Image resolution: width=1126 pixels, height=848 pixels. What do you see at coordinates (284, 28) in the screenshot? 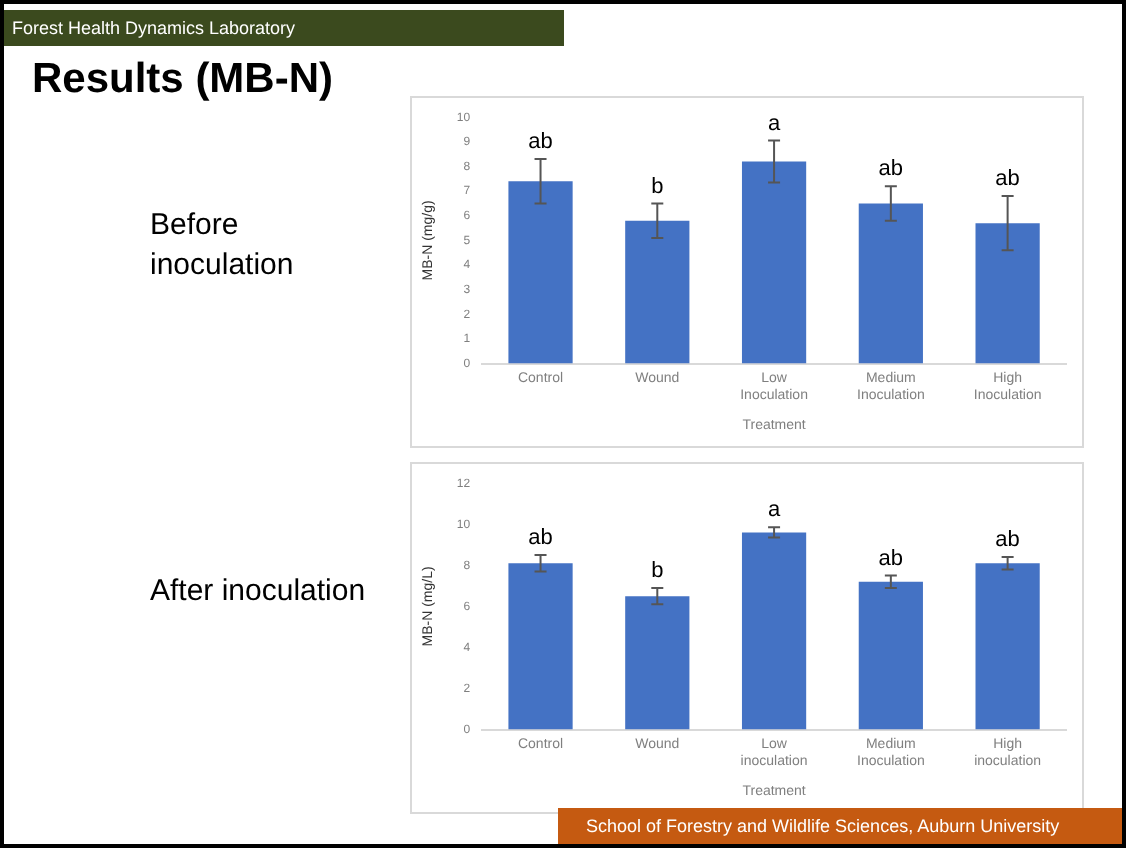
I see `text: Forest Health Dynamics Laboratory` at bounding box center [284, 28].